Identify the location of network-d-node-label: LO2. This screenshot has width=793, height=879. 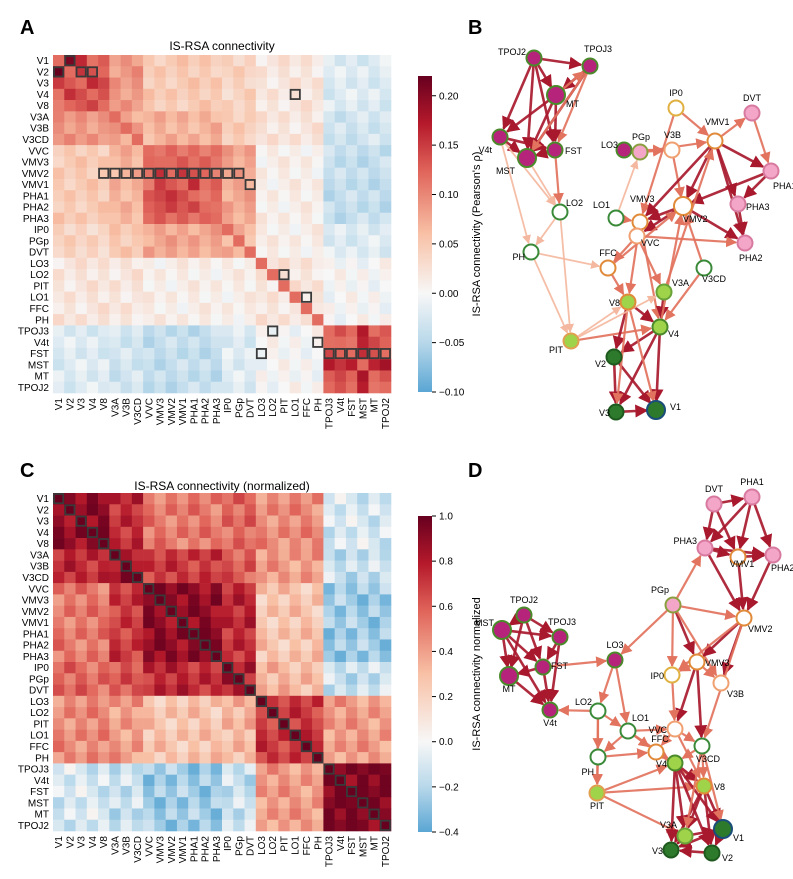
(583, 702).